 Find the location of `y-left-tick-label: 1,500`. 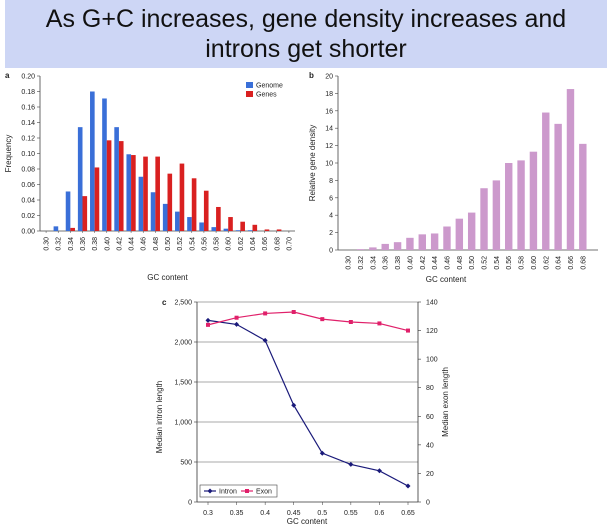

y-left-tick-label: 1,500 is located at coordinates (183, 383).